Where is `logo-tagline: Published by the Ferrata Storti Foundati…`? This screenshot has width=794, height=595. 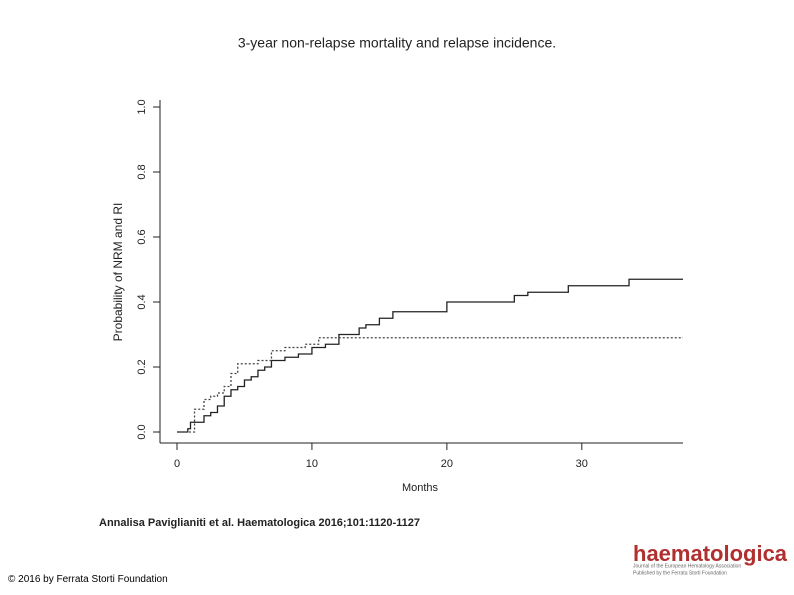
logo-tagline: Published by the Ferrata Storti Foundati… is located at coordinates (680, 573).